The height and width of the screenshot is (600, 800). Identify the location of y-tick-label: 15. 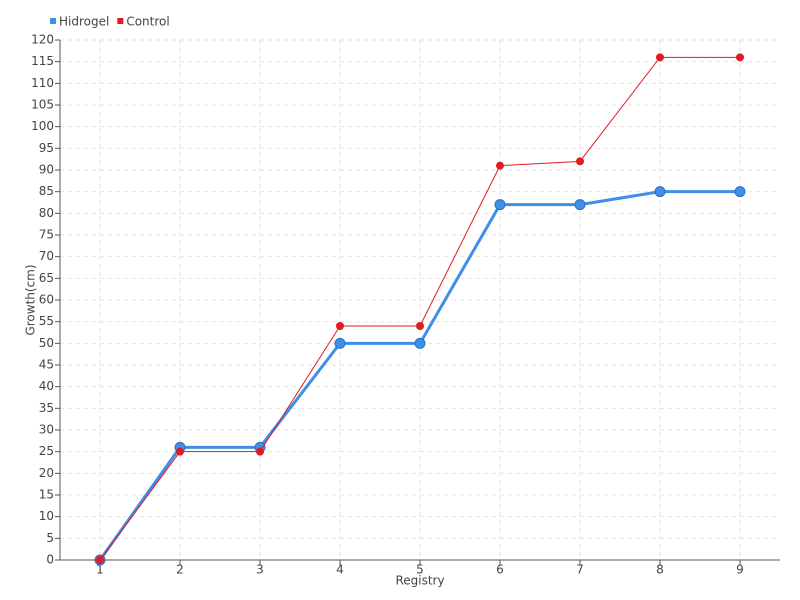
(46, 495).